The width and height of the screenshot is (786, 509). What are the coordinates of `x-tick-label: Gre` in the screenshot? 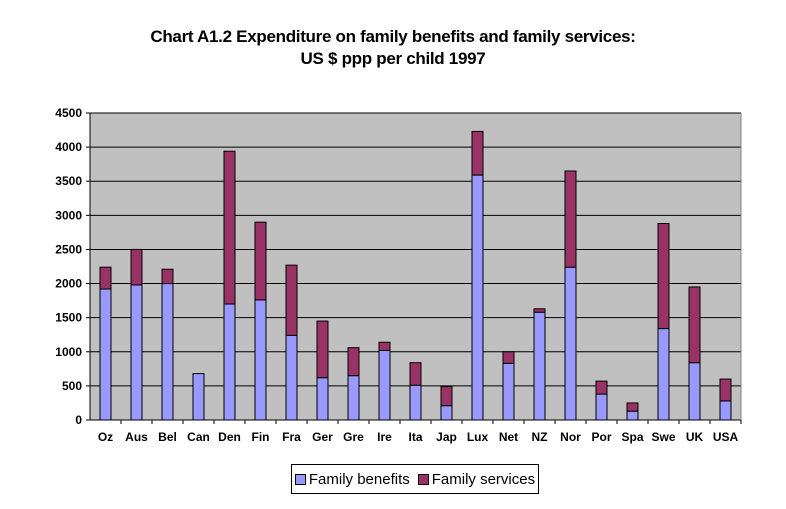 It's located at (353, 437).